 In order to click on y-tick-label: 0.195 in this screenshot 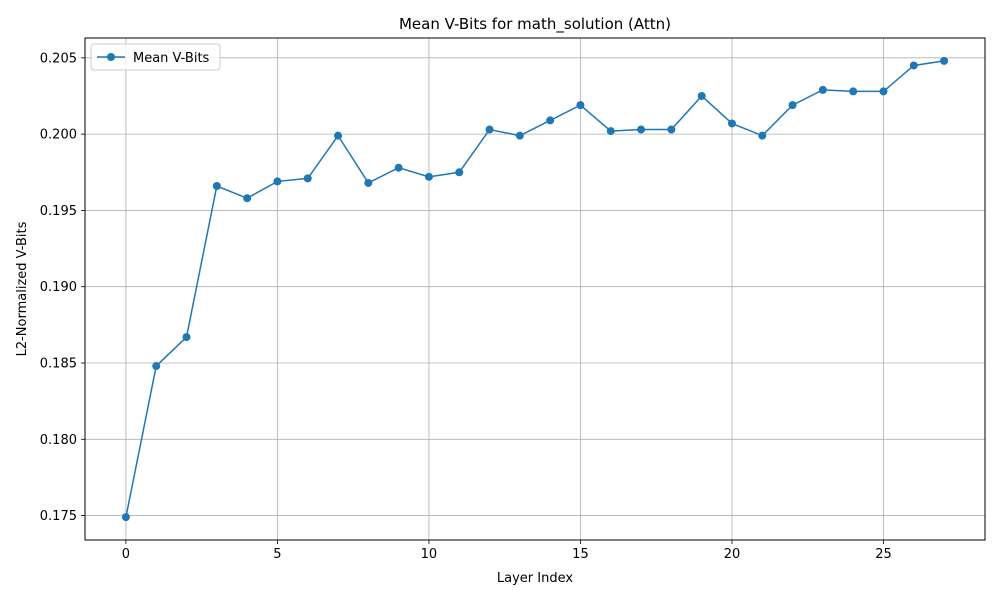, I will do `click(58, 211)`.